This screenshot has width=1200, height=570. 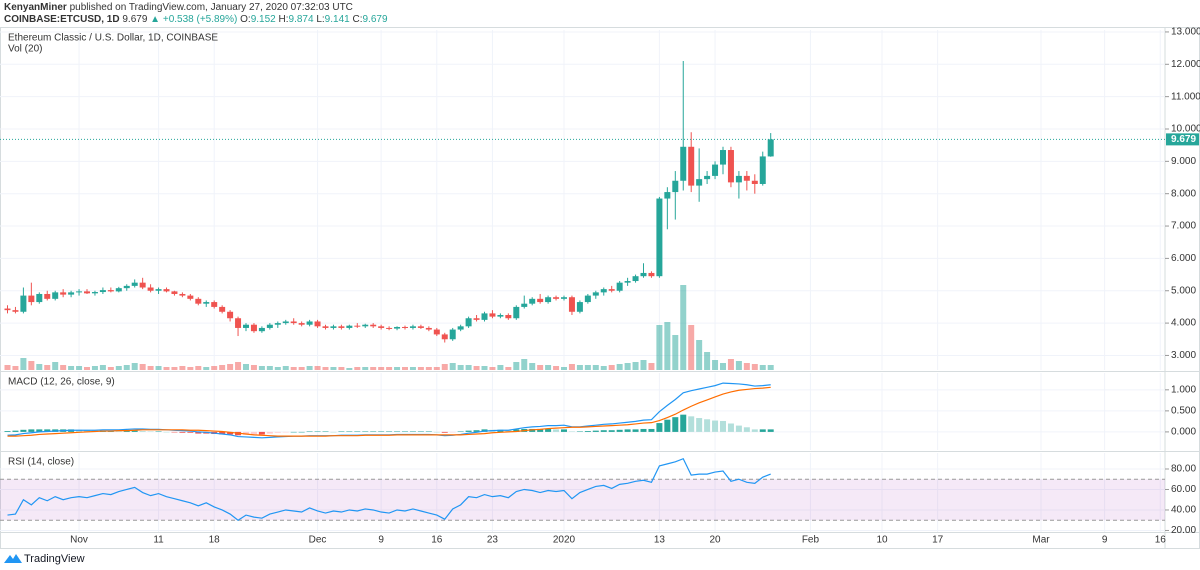 I want to click on y-tick-label: 80.00, so click(x=1183, y=469).